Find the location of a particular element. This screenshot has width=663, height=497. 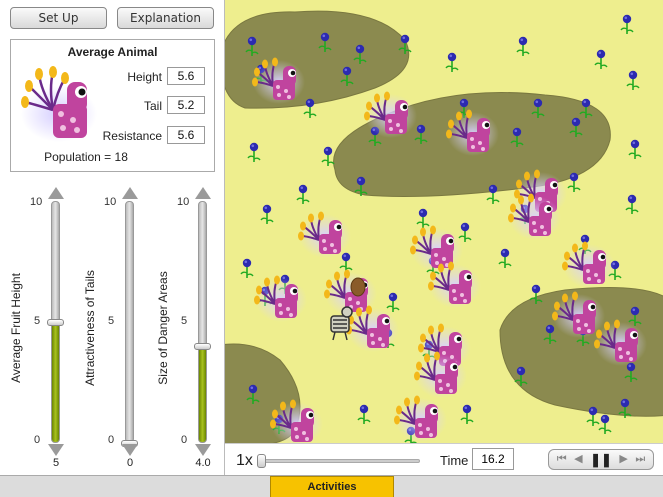

pause-icon: ❚❚ is located at coordinates (601, 459).